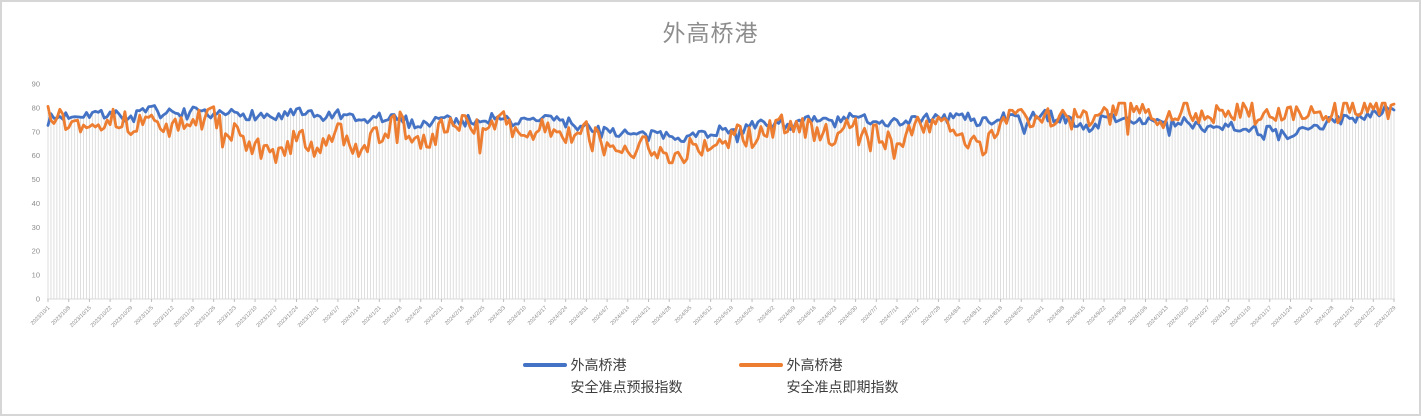 This screenshot has width=1421, height=416. Describe the element at coordinates (621, 316) in the screenshot. I see `svg-text: 2024/4/14` at that location.